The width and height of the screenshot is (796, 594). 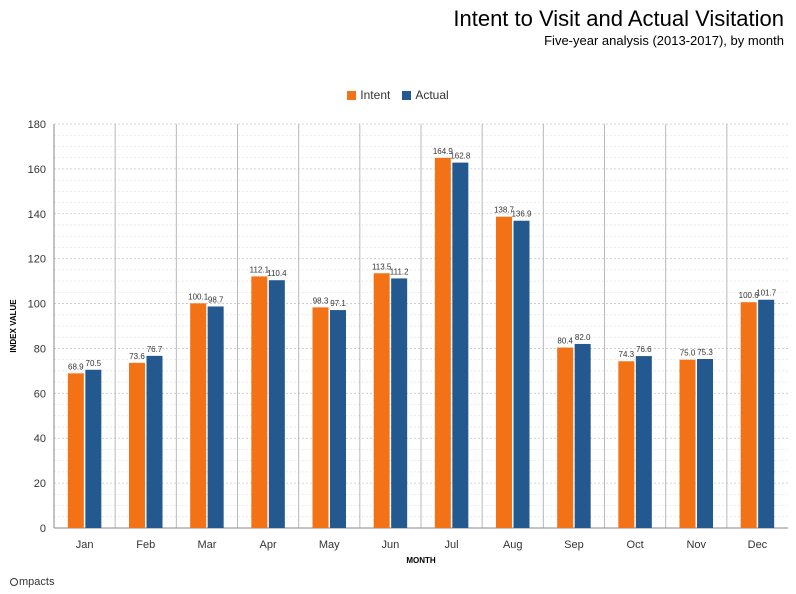 What do you see at coordinates (260, 269) in the screenshot?
I see `data-label-intent: 112.1` at bounding box center [260, 269].